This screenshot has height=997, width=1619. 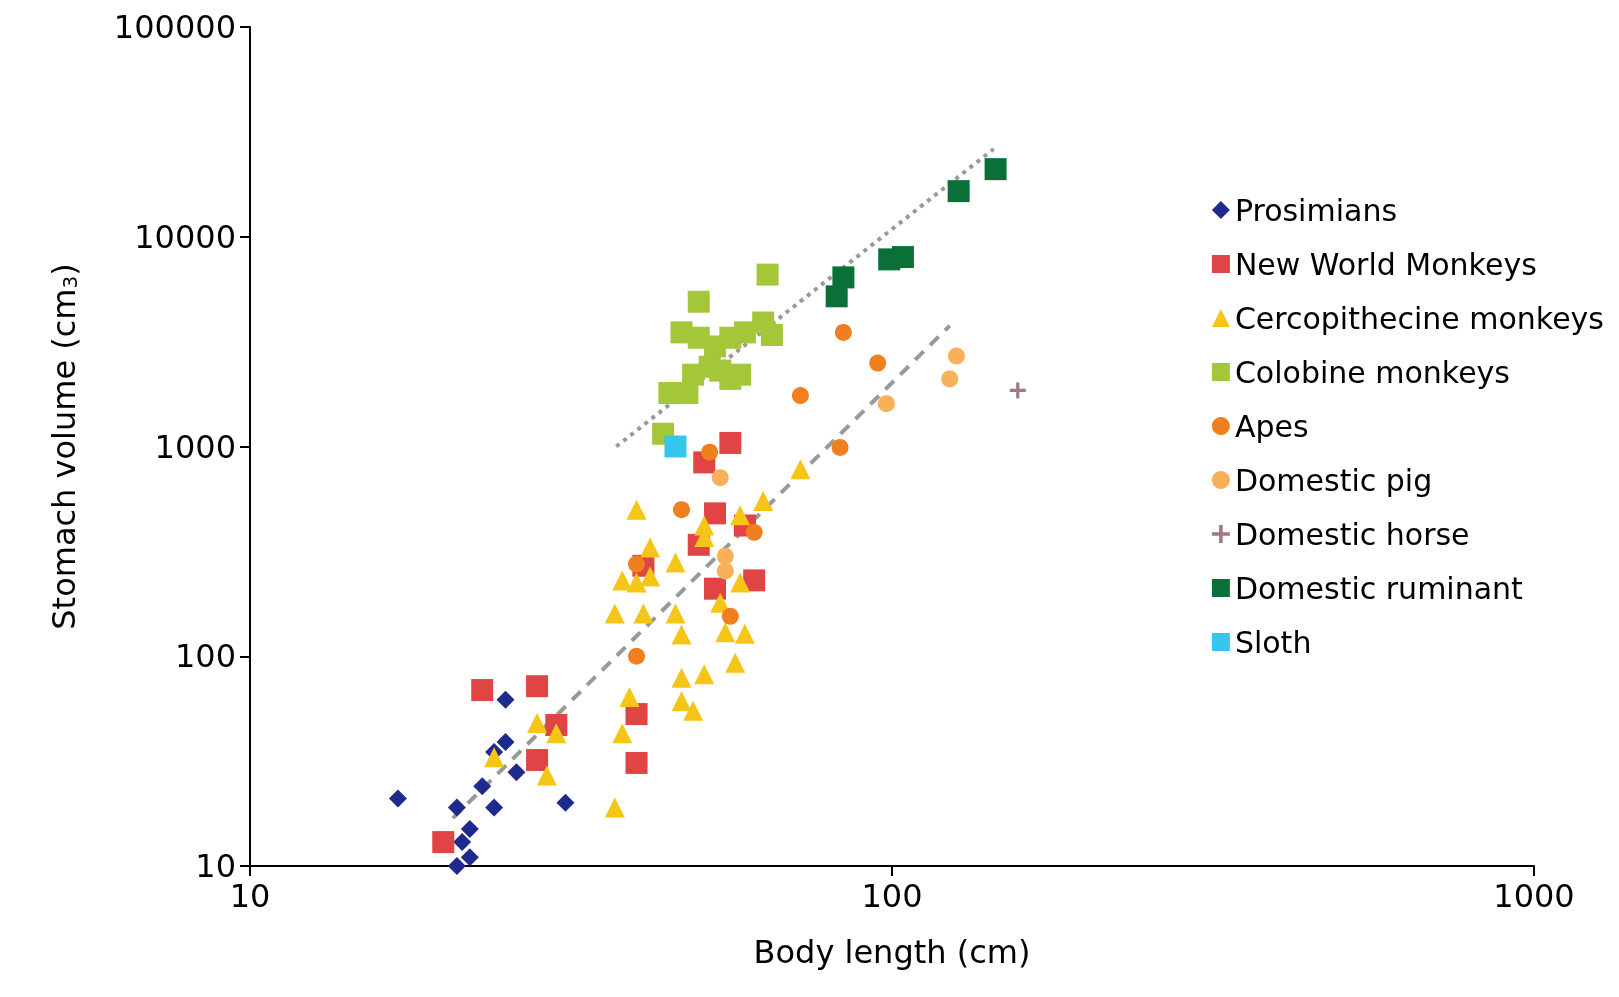 I want to click on legend-label: New World Monkeys, so click(x=1385, y=264).